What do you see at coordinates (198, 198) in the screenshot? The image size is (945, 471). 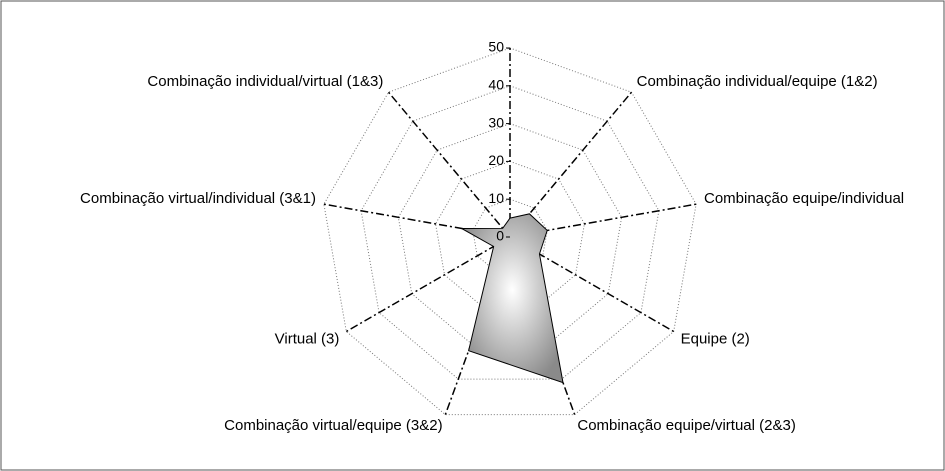 I see `category-label: Combinação virtual/individual (3&1)` at bounding box center [198, 198].